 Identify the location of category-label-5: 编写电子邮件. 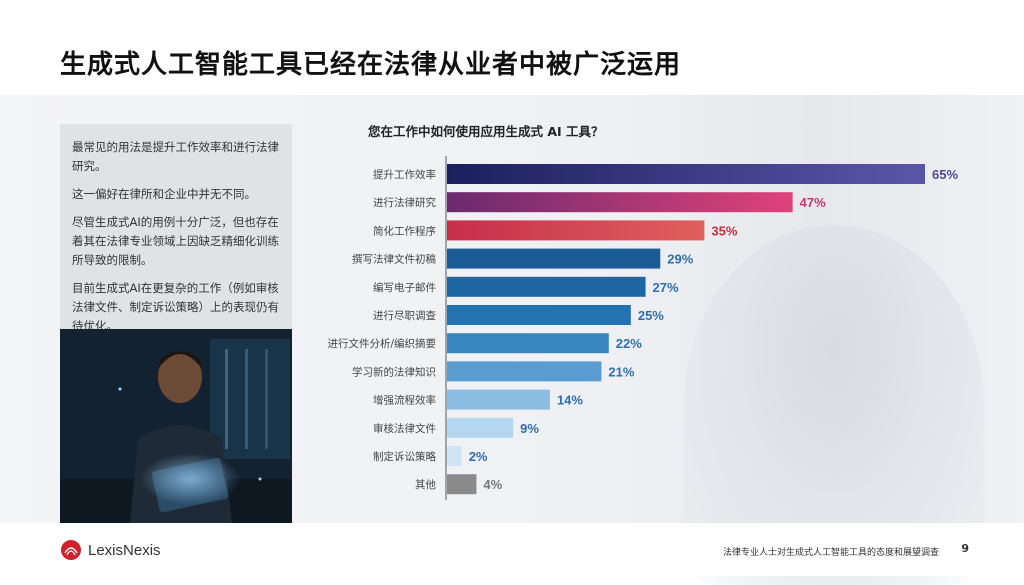
(404, 287).